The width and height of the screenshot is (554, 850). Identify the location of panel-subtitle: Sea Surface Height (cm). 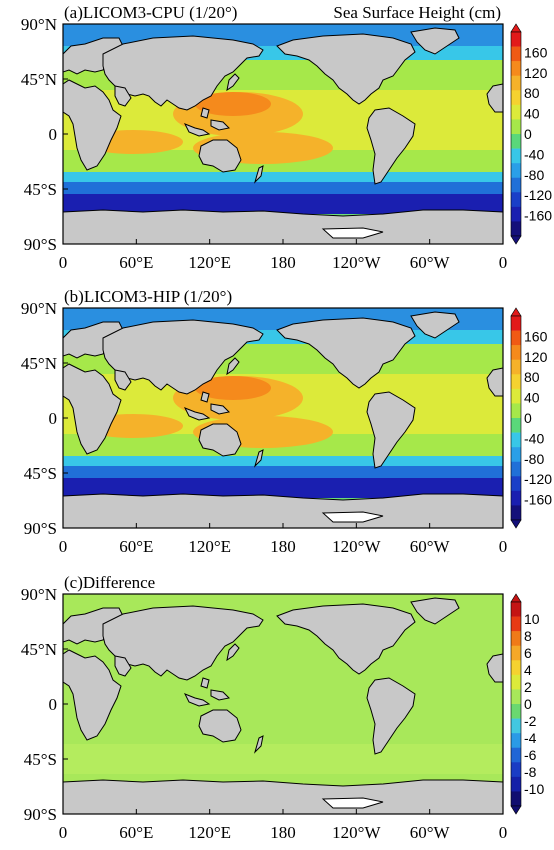
(417, 12).